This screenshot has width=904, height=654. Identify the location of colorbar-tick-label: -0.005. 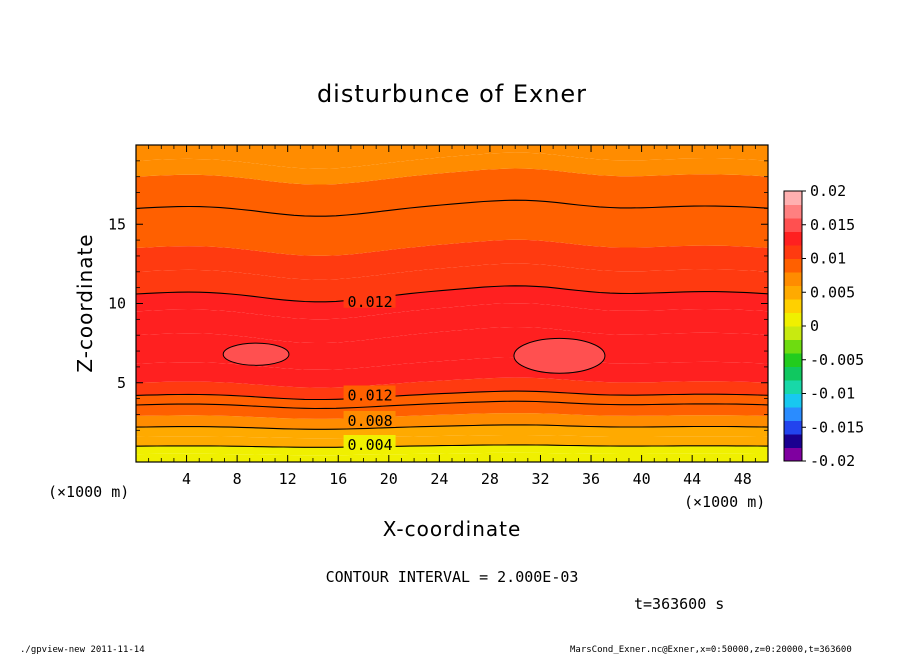
(837, 360).